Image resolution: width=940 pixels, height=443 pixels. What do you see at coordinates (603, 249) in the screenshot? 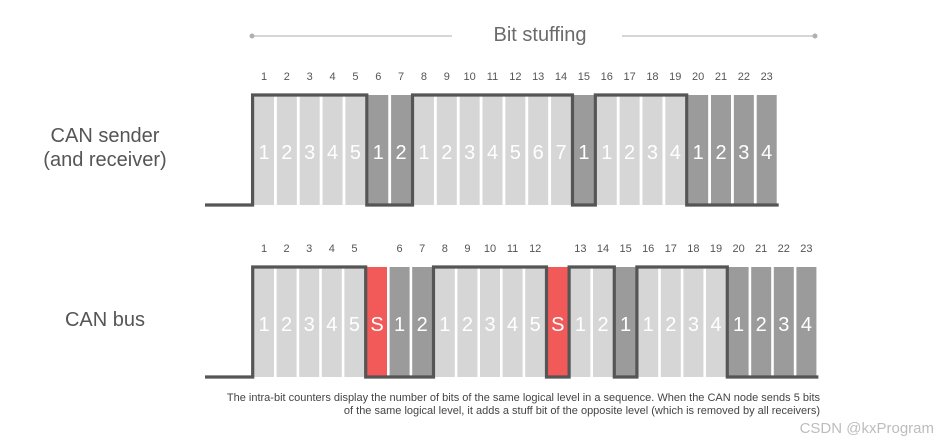
I see `bit-number-r1-15: 14` at bounding box center [603, 249].